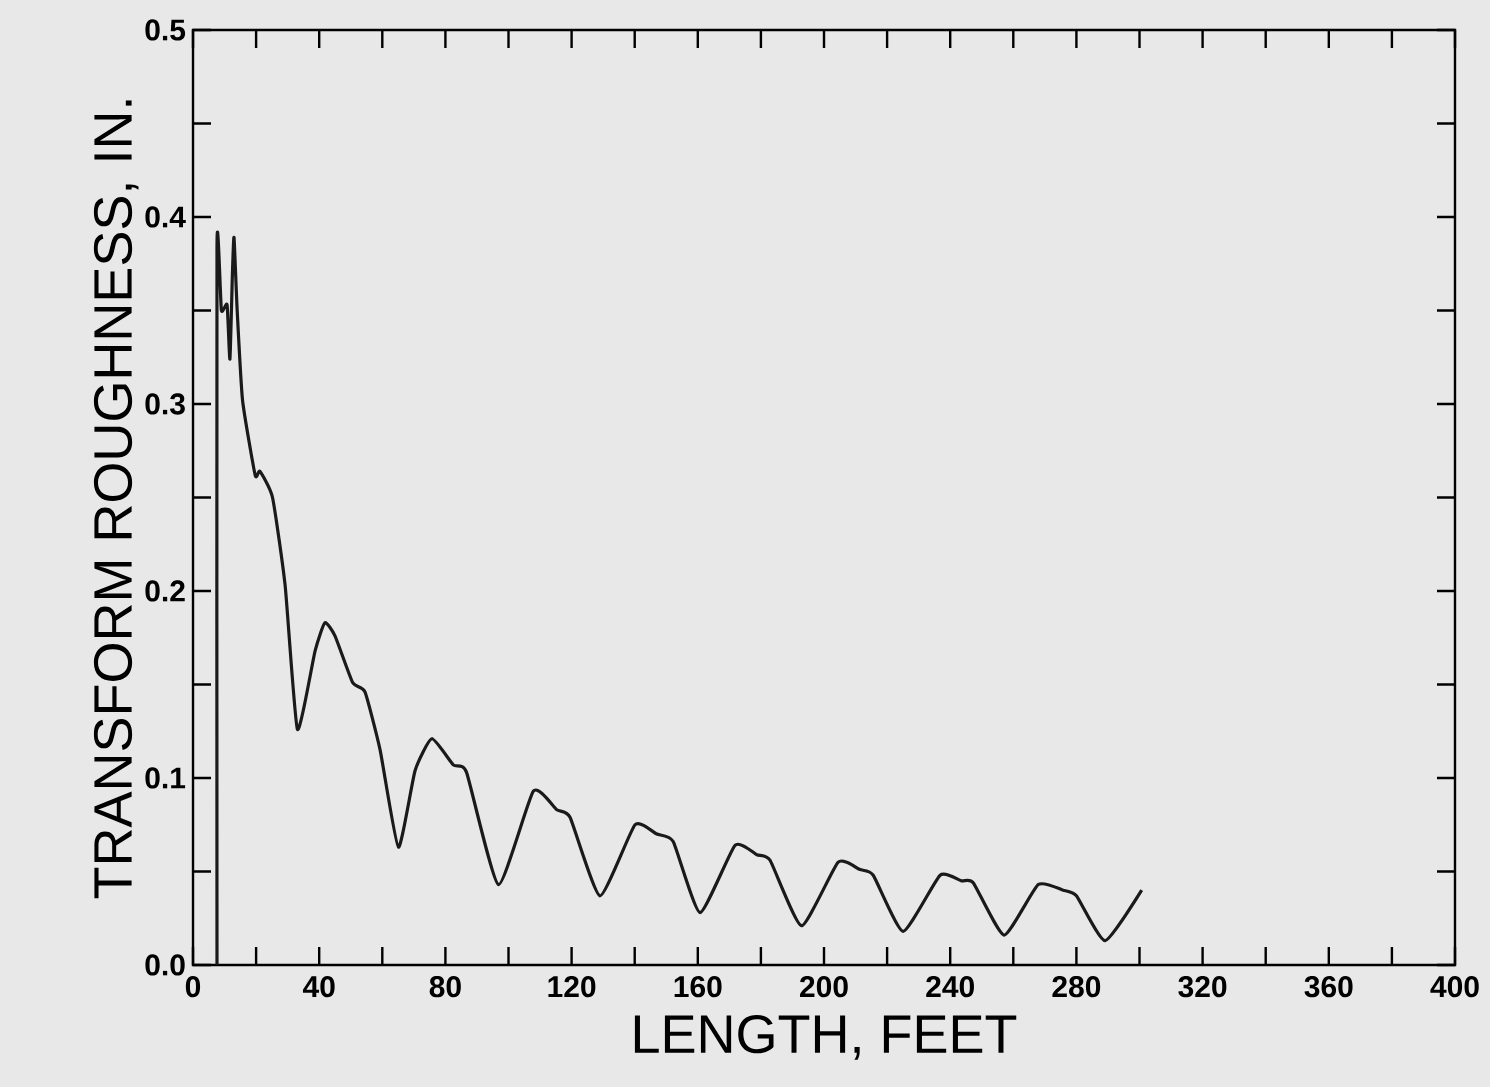 The height and width of the screenshot is (1087, 1490). What do you see at coordinates (950, 987) in the screenshot?
I see `x-tick-label: 240` at bounding box center [950, 987].